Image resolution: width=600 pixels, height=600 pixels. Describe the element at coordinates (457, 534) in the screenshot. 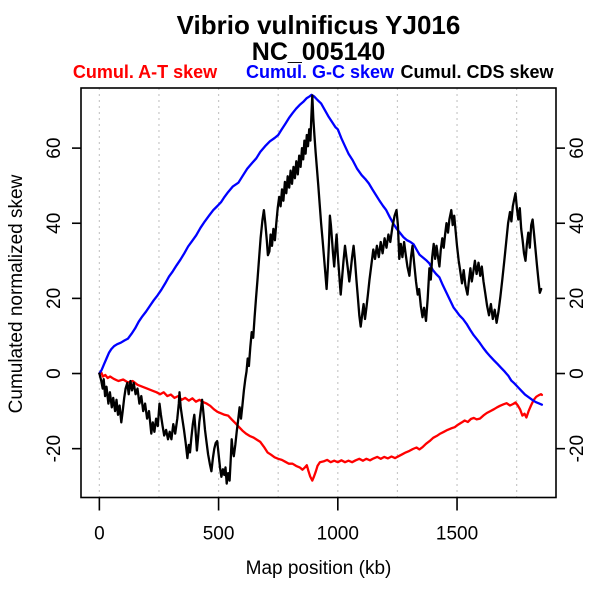

I see `x-tick-label: 1500` at that location.